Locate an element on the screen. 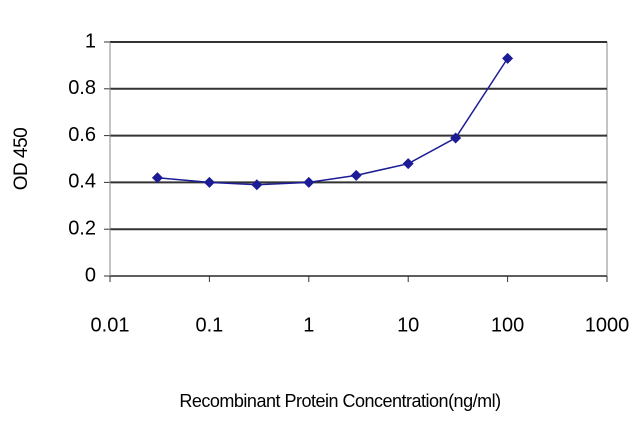 This screenshot has width=640, height=427. y-tick-label: 0.8 is located at coordinates (82, 88).